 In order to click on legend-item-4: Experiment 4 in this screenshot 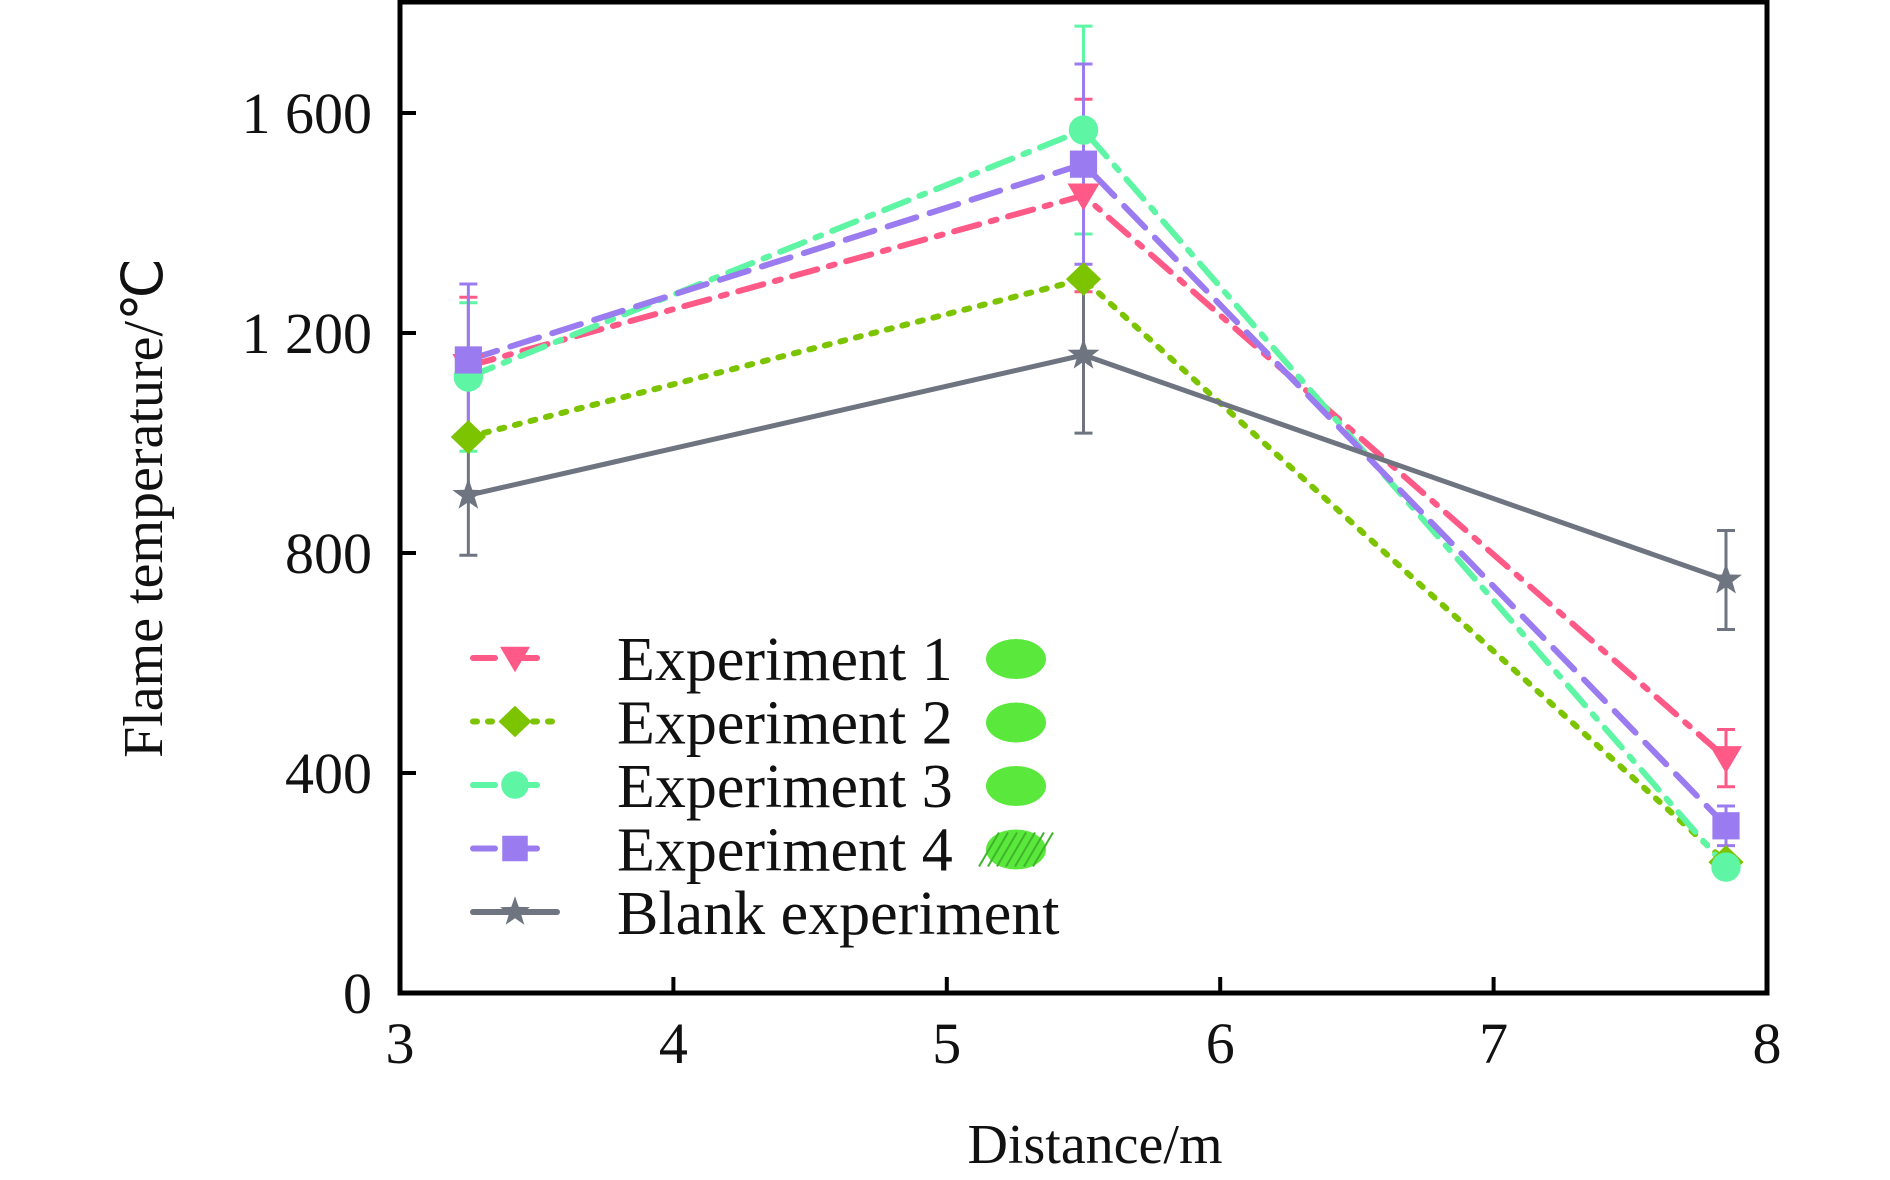, I will do `click(762, 851)`.